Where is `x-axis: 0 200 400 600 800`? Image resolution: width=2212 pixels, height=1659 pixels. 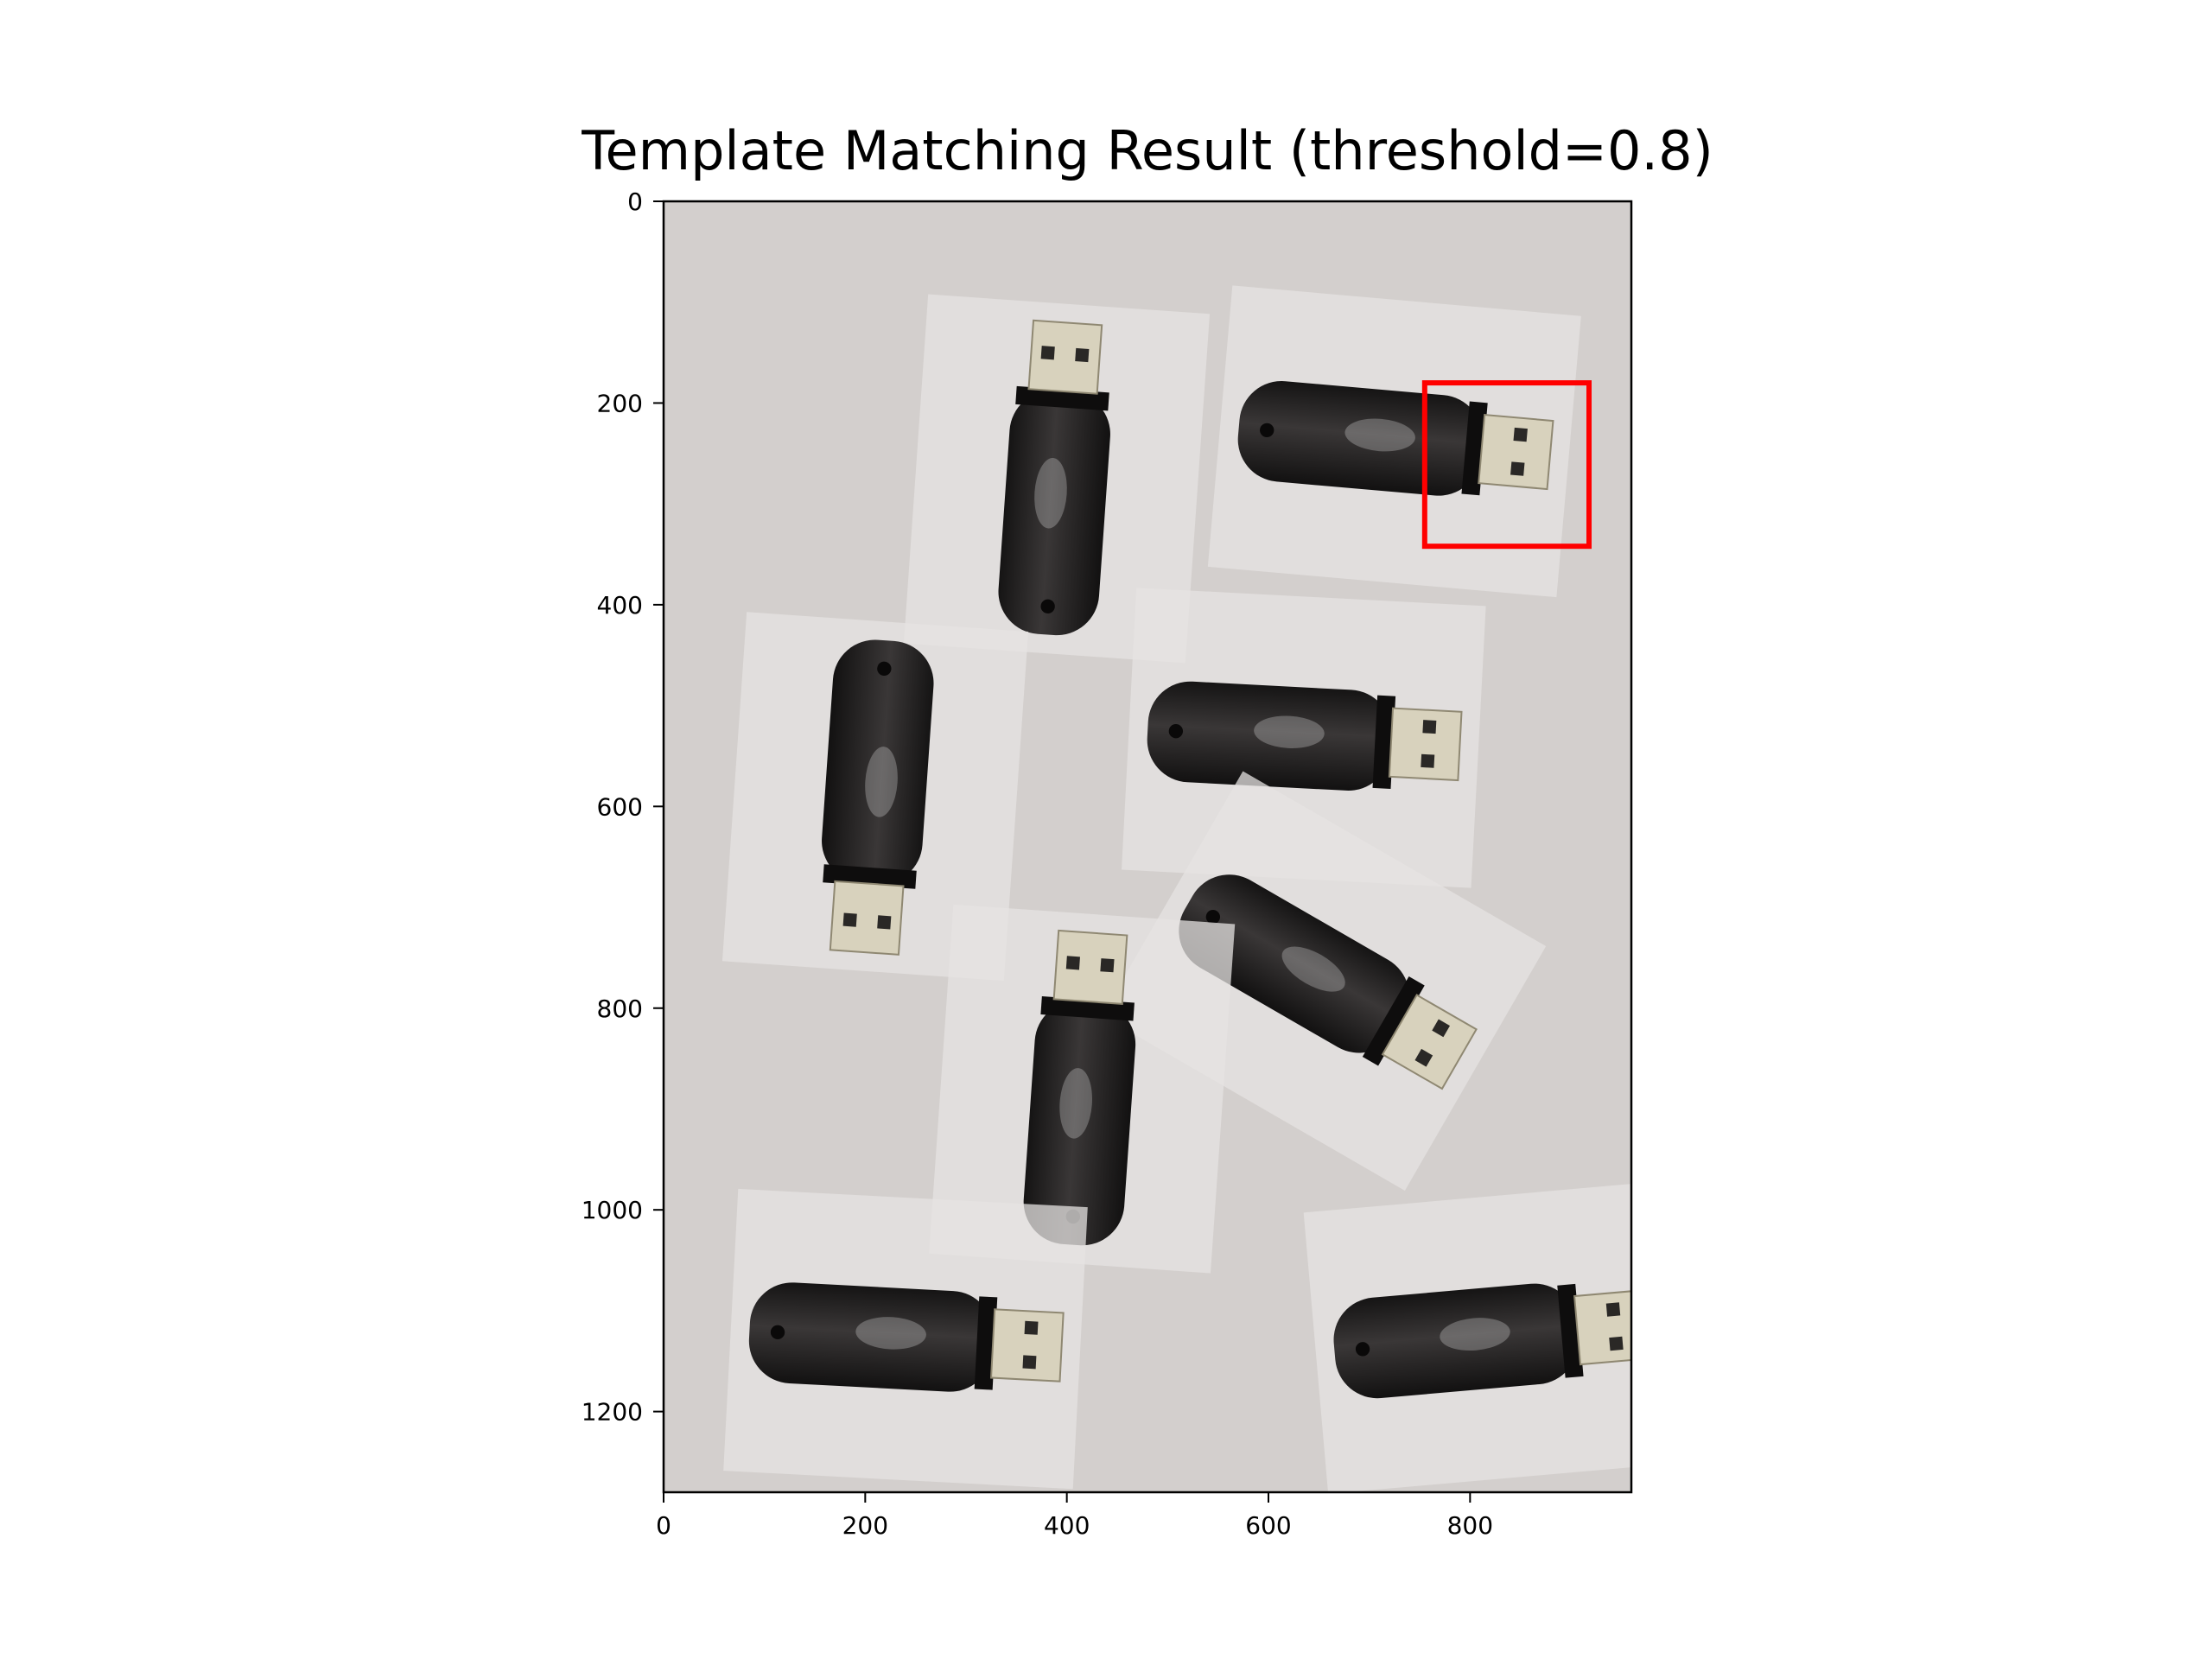
x-axis: 0 200 400 600 800 is located at coordinates (1074, 1516).